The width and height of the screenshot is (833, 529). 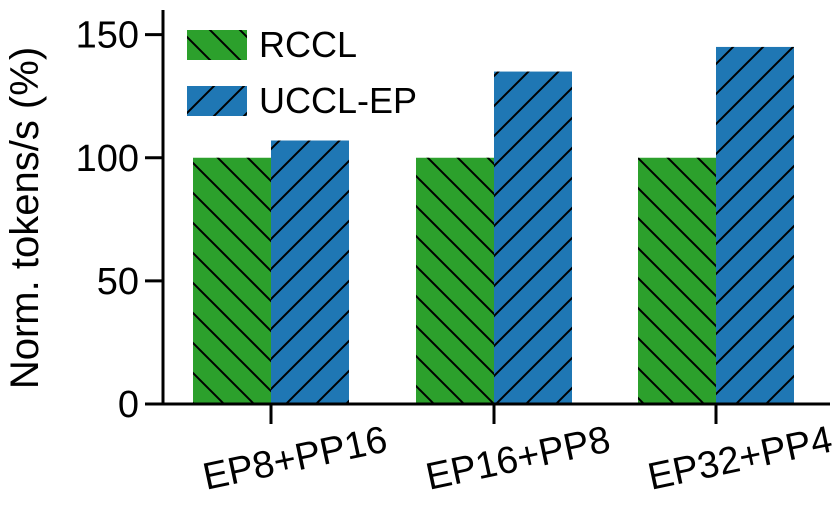 I want to click on legend-item-rccl: RCCL, so click(x=272, y=44).